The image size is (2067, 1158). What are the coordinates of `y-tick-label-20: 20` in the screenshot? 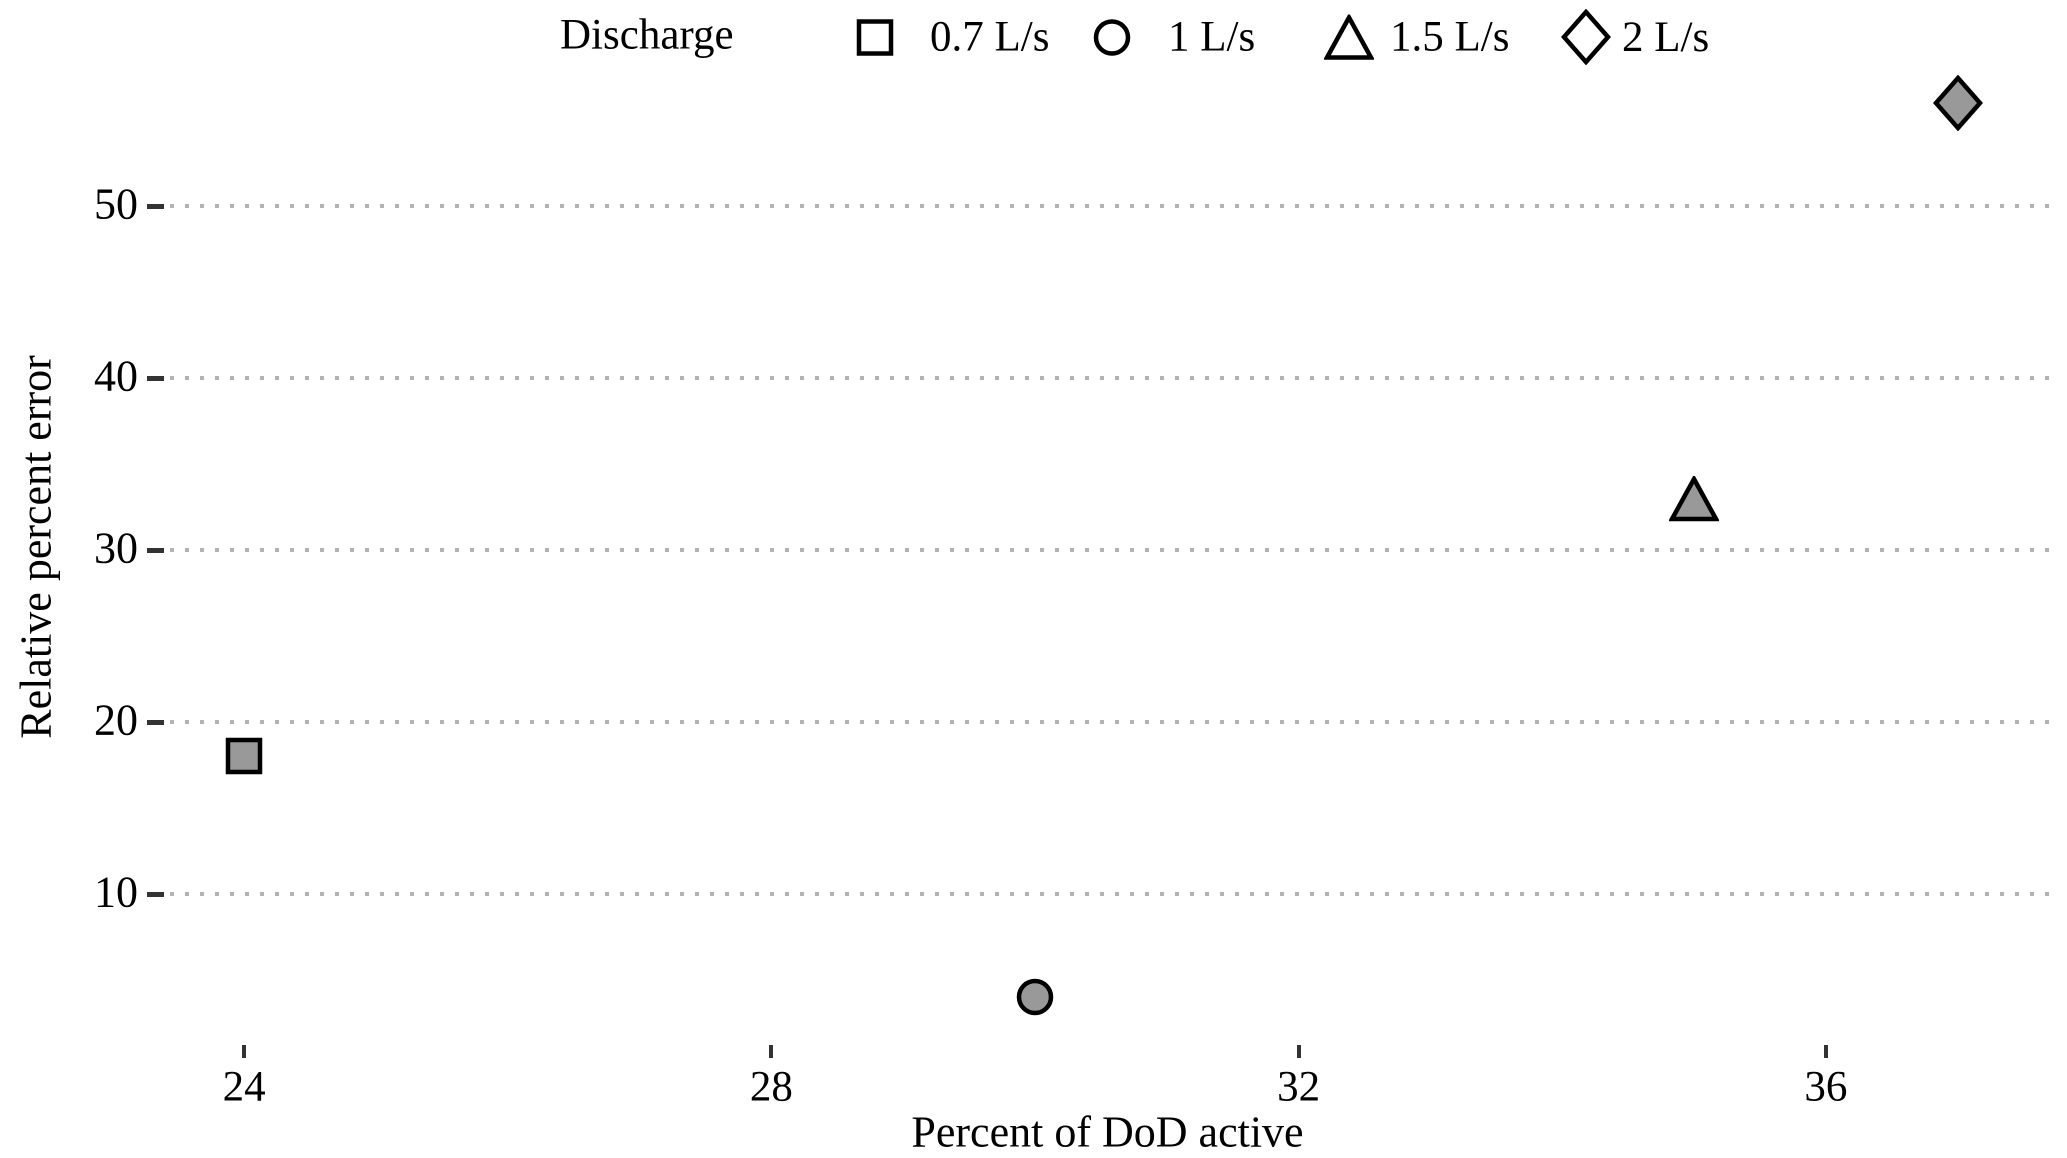 It's located at (116, 720).